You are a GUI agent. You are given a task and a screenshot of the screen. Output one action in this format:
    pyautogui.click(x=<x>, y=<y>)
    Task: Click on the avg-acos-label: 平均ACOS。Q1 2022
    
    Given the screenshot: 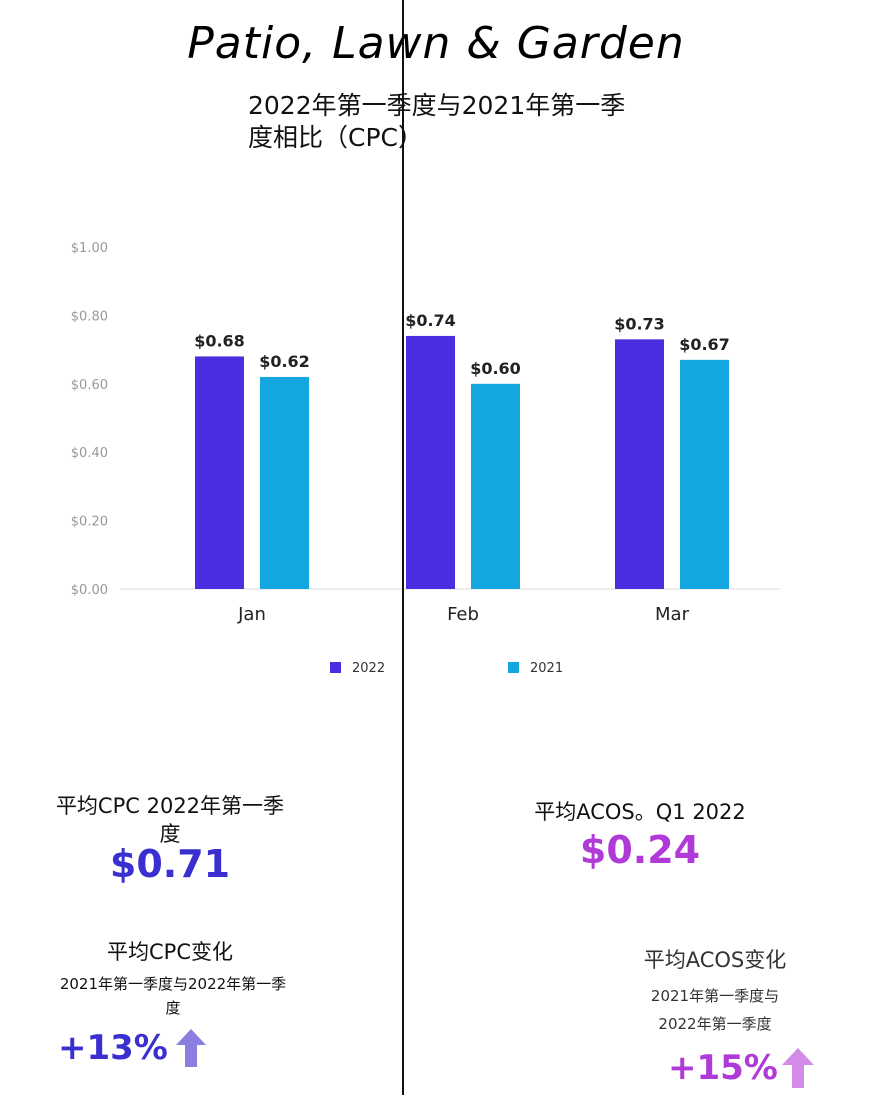 What is the action you would take?
    pyautogui.click(x=640, y=812)
    